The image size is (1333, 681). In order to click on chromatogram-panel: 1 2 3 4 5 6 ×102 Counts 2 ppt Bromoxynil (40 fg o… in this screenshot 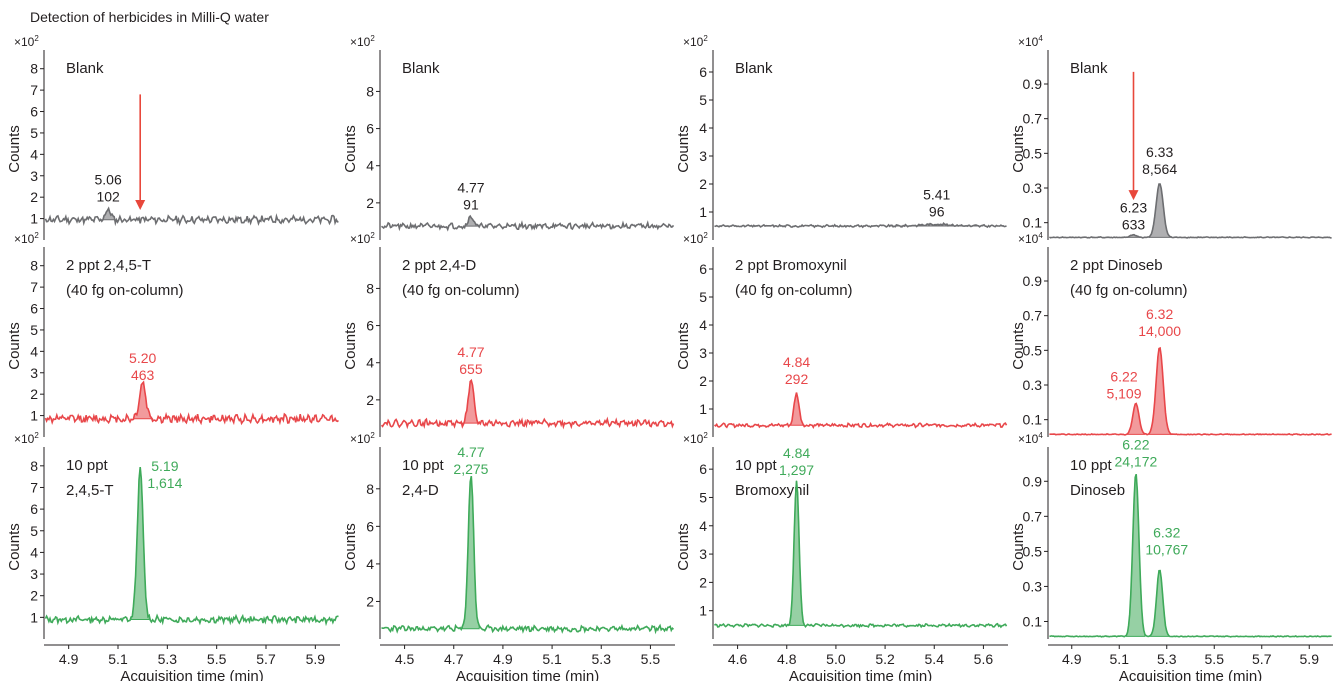, I will do `click(841, 334)`.